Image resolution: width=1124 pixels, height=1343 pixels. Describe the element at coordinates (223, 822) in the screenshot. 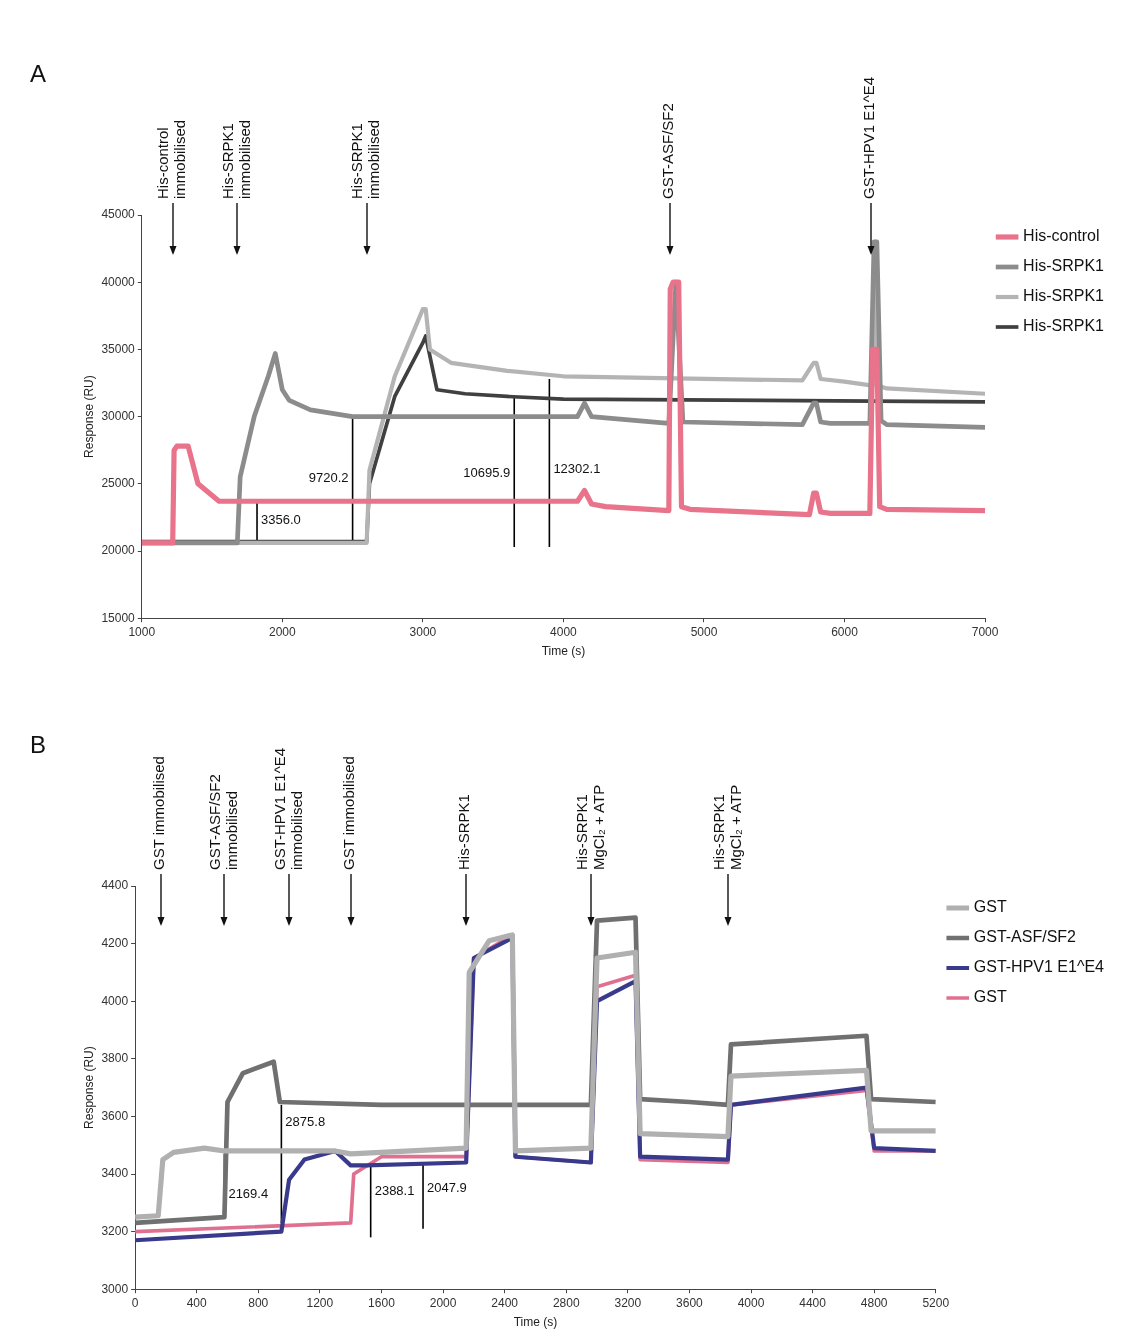

I see `annotation: GST-ASF/SF2 immobilised` at that location.